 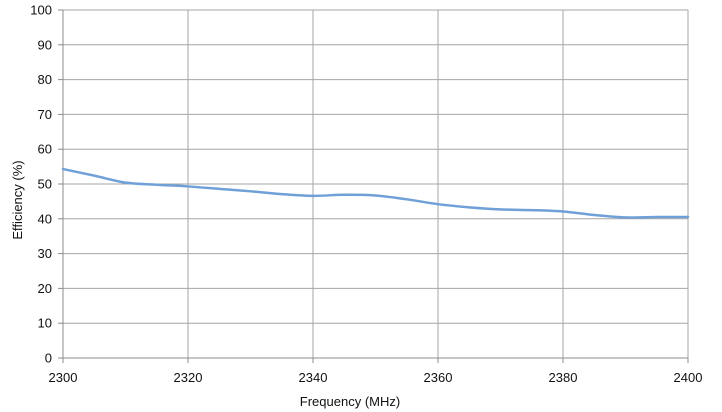 What do you see at coordinates (350, 401) in the screenshot?
I see `x-axis-title: Frequency (MHz)` at bounding box center [350, 401].